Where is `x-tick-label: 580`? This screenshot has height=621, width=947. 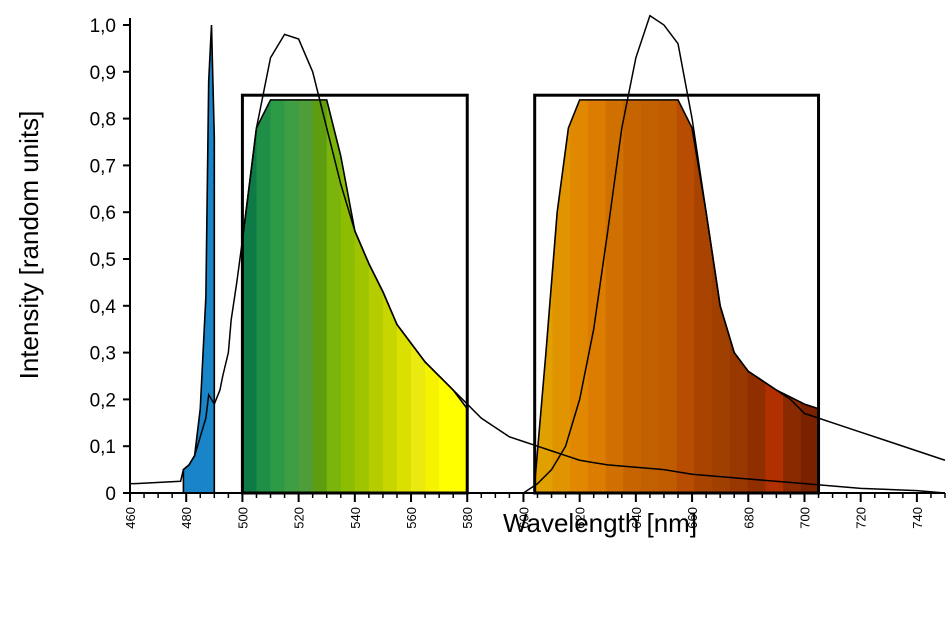 x-tick-label: 580 is located at coordinates (467, 518).